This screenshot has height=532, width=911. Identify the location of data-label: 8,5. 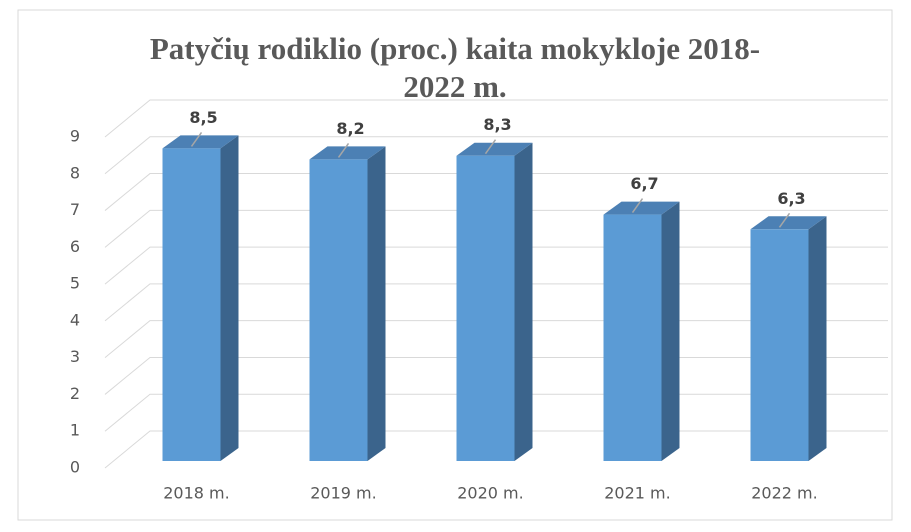
(203, 117).